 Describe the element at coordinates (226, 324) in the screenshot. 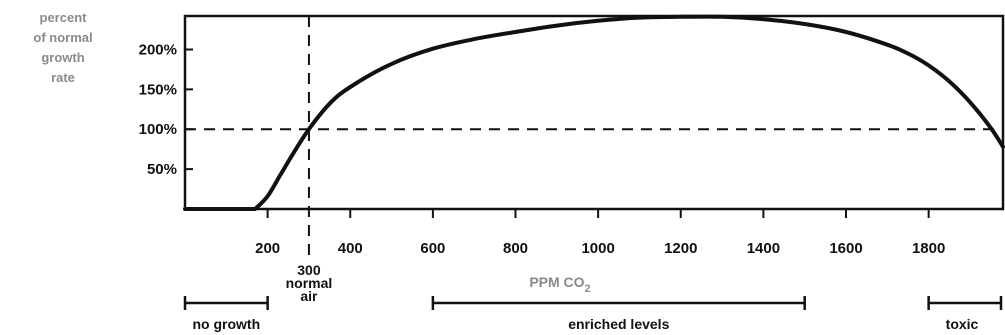

I see `range-label: no growth` at that location.